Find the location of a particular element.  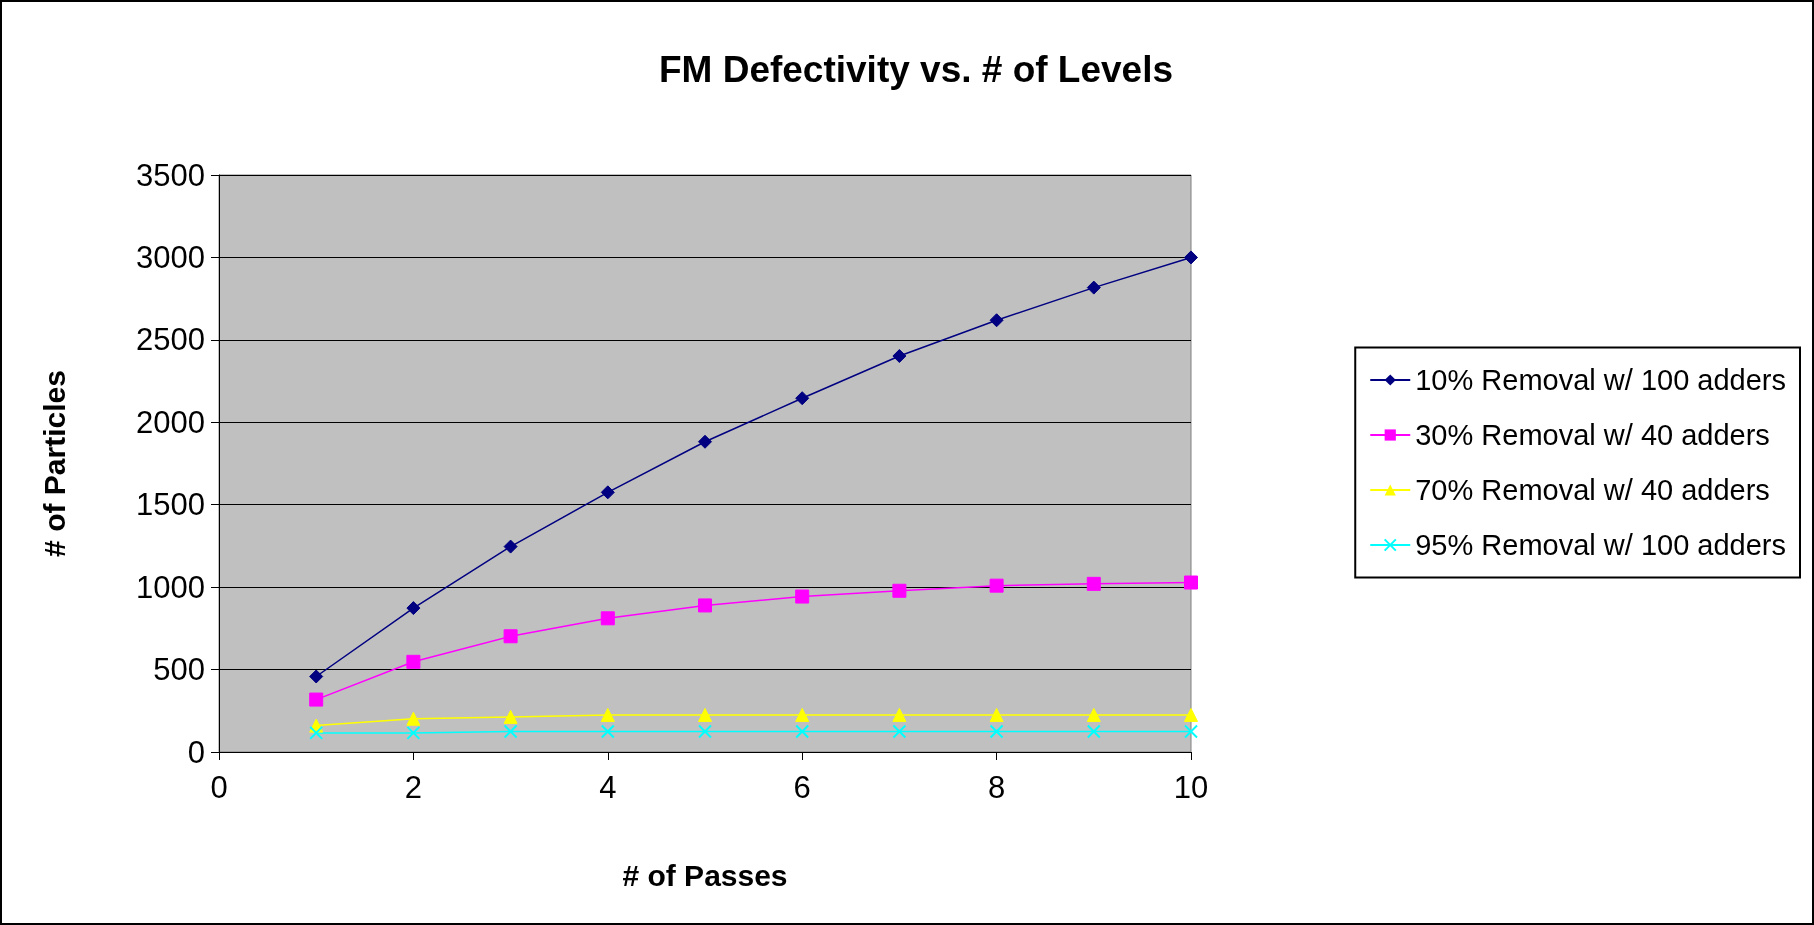

legend-label: 30% Removal w/ 40 adders is located at coordinates (1592, 435).